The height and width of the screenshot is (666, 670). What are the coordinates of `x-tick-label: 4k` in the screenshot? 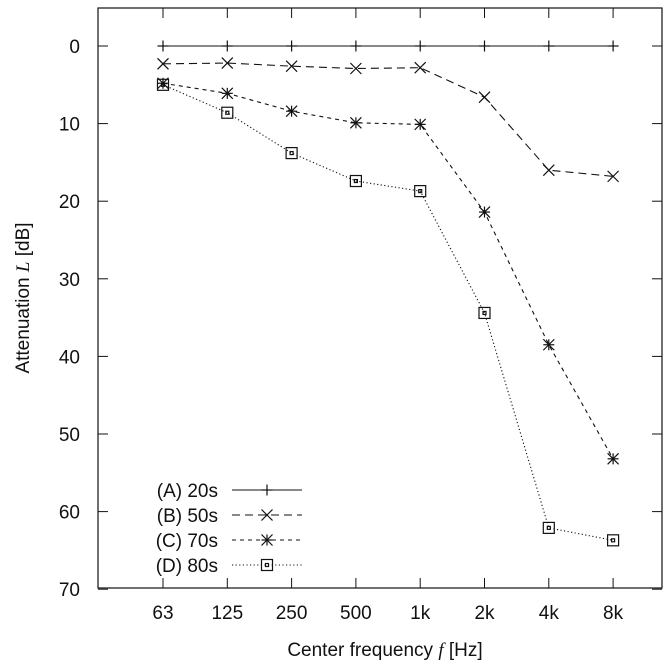 It's located at (549, 613).